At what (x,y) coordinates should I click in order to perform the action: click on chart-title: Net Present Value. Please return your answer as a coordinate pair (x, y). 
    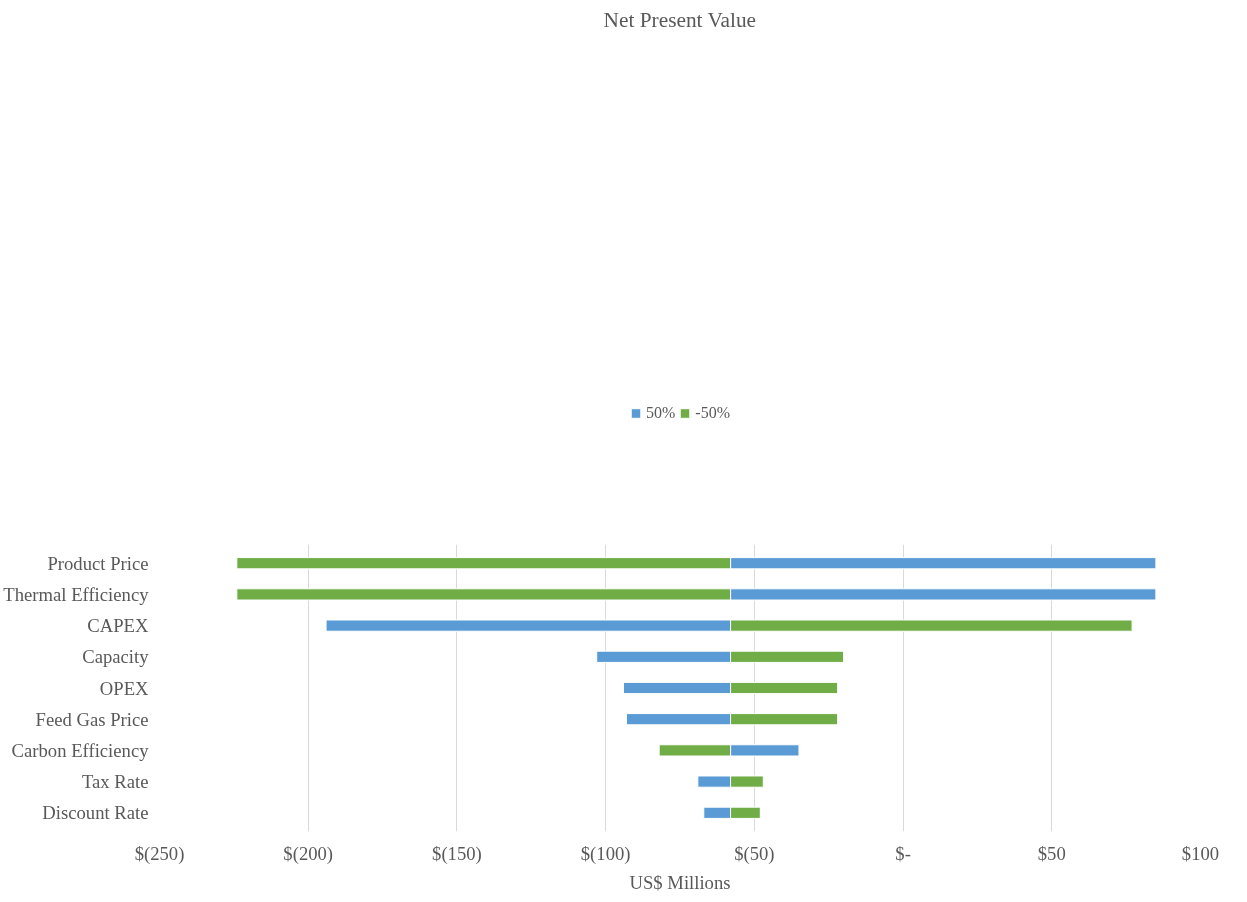
    Looking at the image, I should click on (680, 19).